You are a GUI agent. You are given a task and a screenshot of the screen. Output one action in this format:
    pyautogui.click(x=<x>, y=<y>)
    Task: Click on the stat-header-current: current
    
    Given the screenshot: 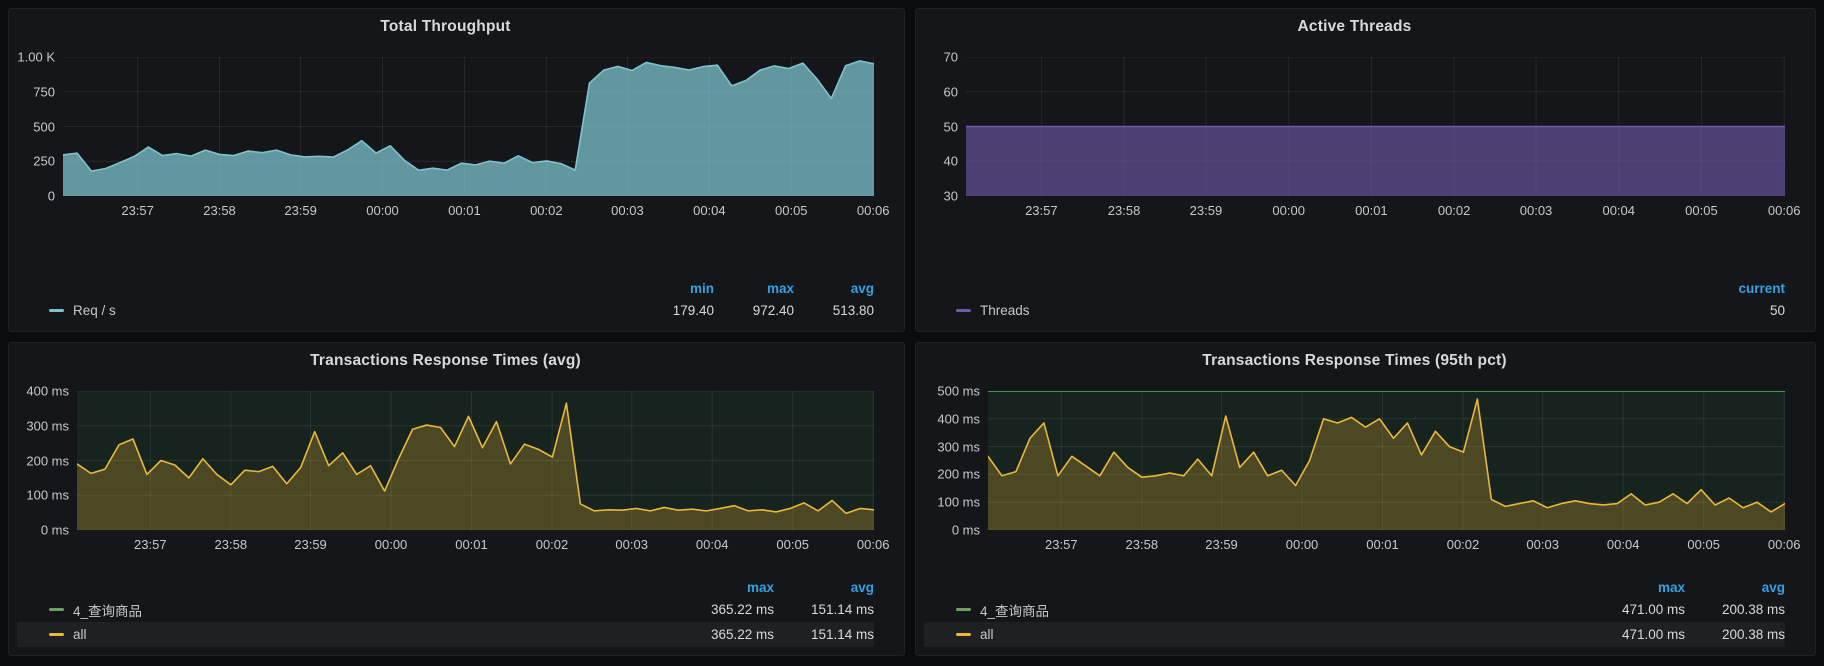 What is the action you would take?
    pyautogui.click(x=1761, y=288)
    